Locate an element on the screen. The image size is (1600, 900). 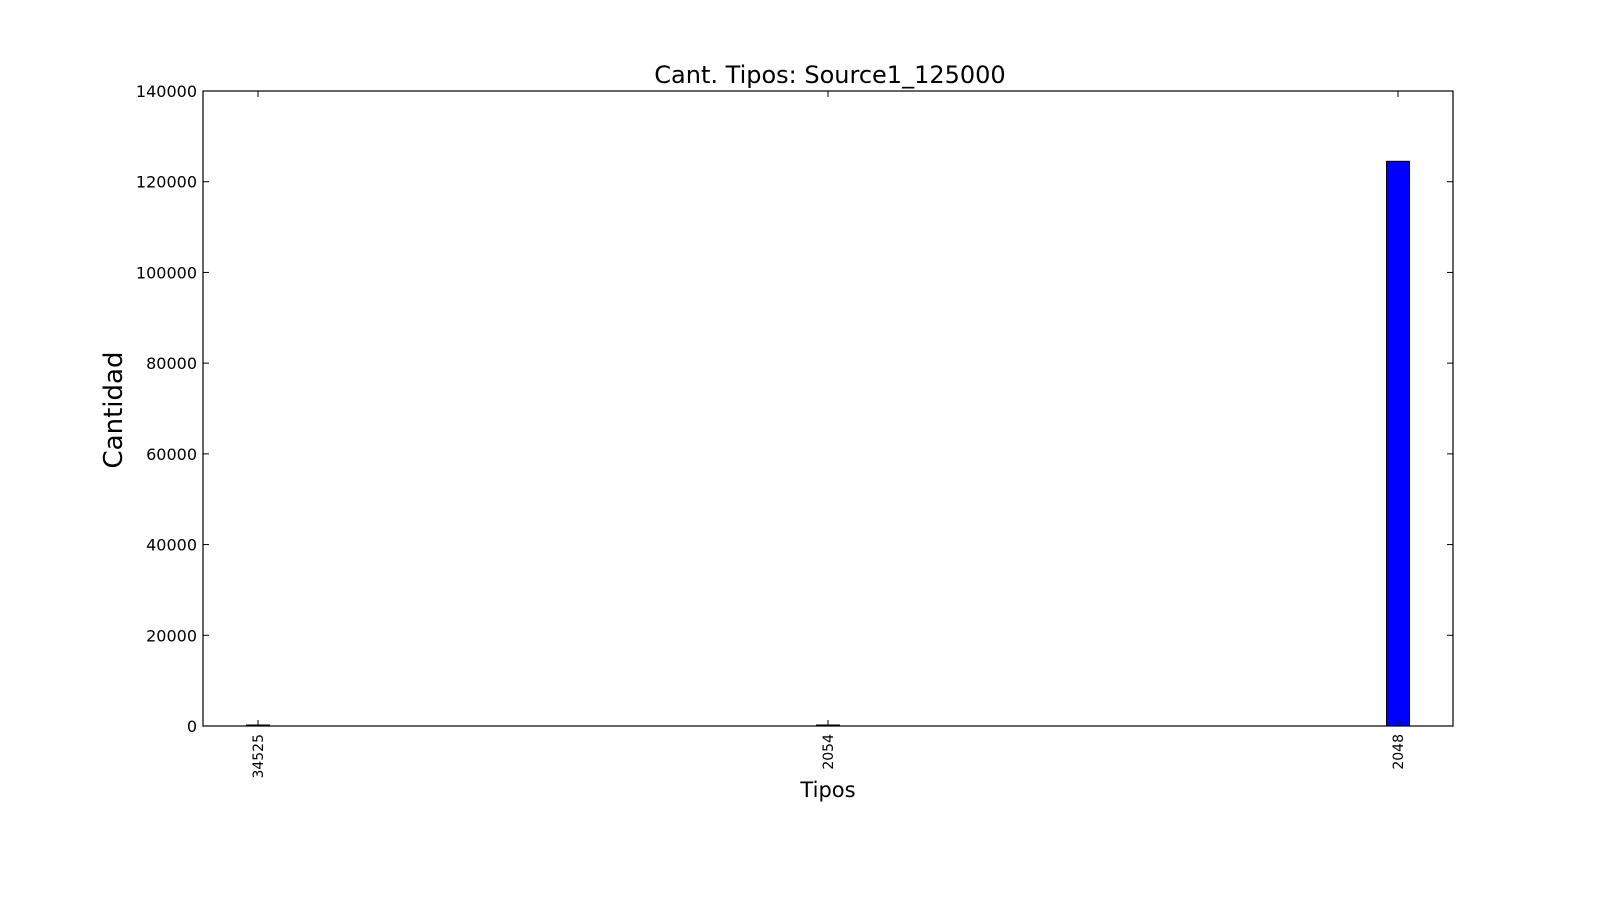
y-tick-label: 40000 is located at coordinates (171, 545).